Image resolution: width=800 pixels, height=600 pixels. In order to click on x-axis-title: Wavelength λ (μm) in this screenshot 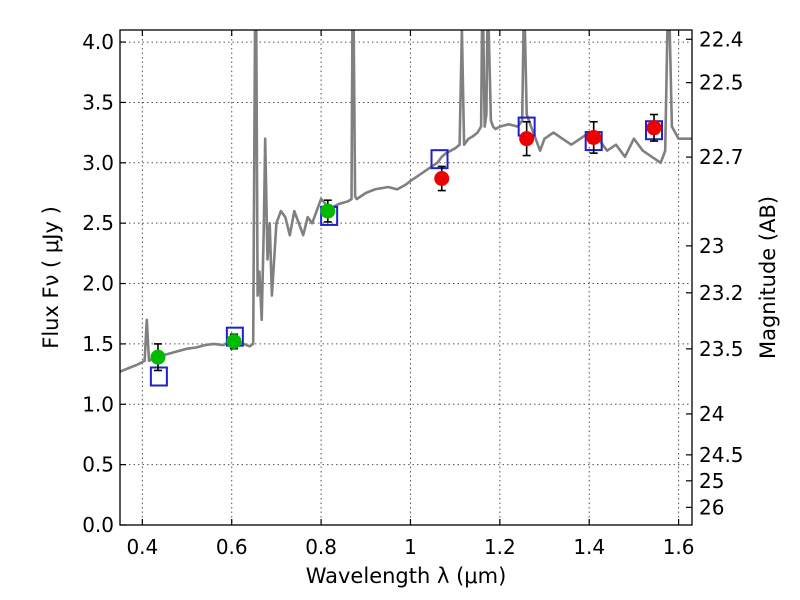, I will do `click(406, 576)`.